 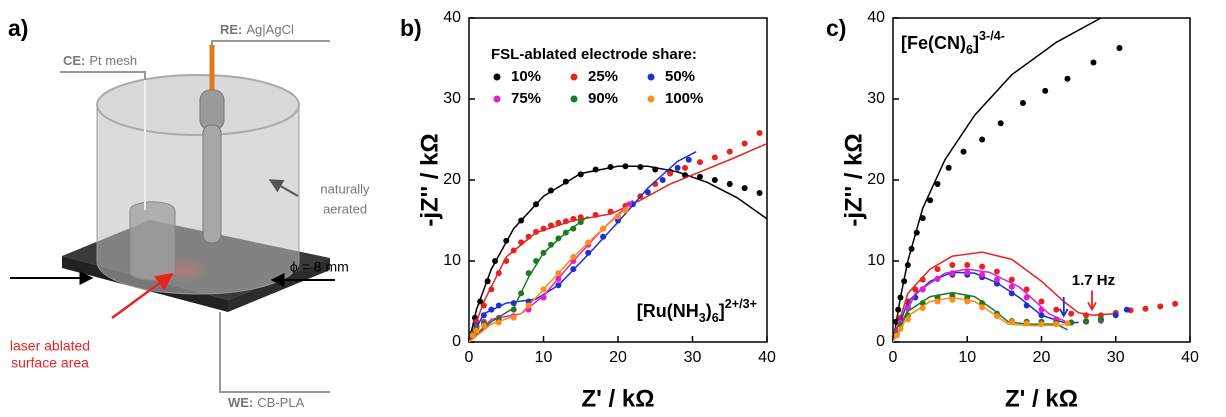 I want to click on x-tick-label: 30, so click(x=1116, y=357).